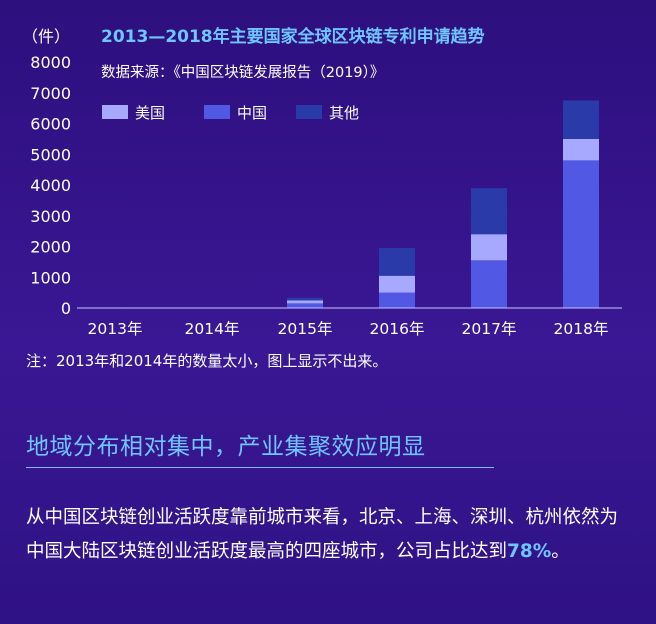 The height and width of the screenshot is (624, 656). Describe the element at coordinates (46, 36) in the screenshot. I see `y-axis-unit-label: （件）` at that location.